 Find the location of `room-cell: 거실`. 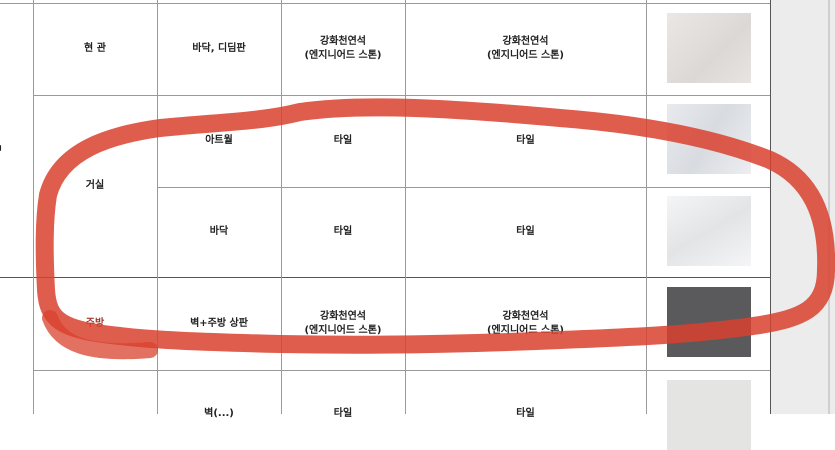

room-cell: 거실 is located at coordinates (95, 185).